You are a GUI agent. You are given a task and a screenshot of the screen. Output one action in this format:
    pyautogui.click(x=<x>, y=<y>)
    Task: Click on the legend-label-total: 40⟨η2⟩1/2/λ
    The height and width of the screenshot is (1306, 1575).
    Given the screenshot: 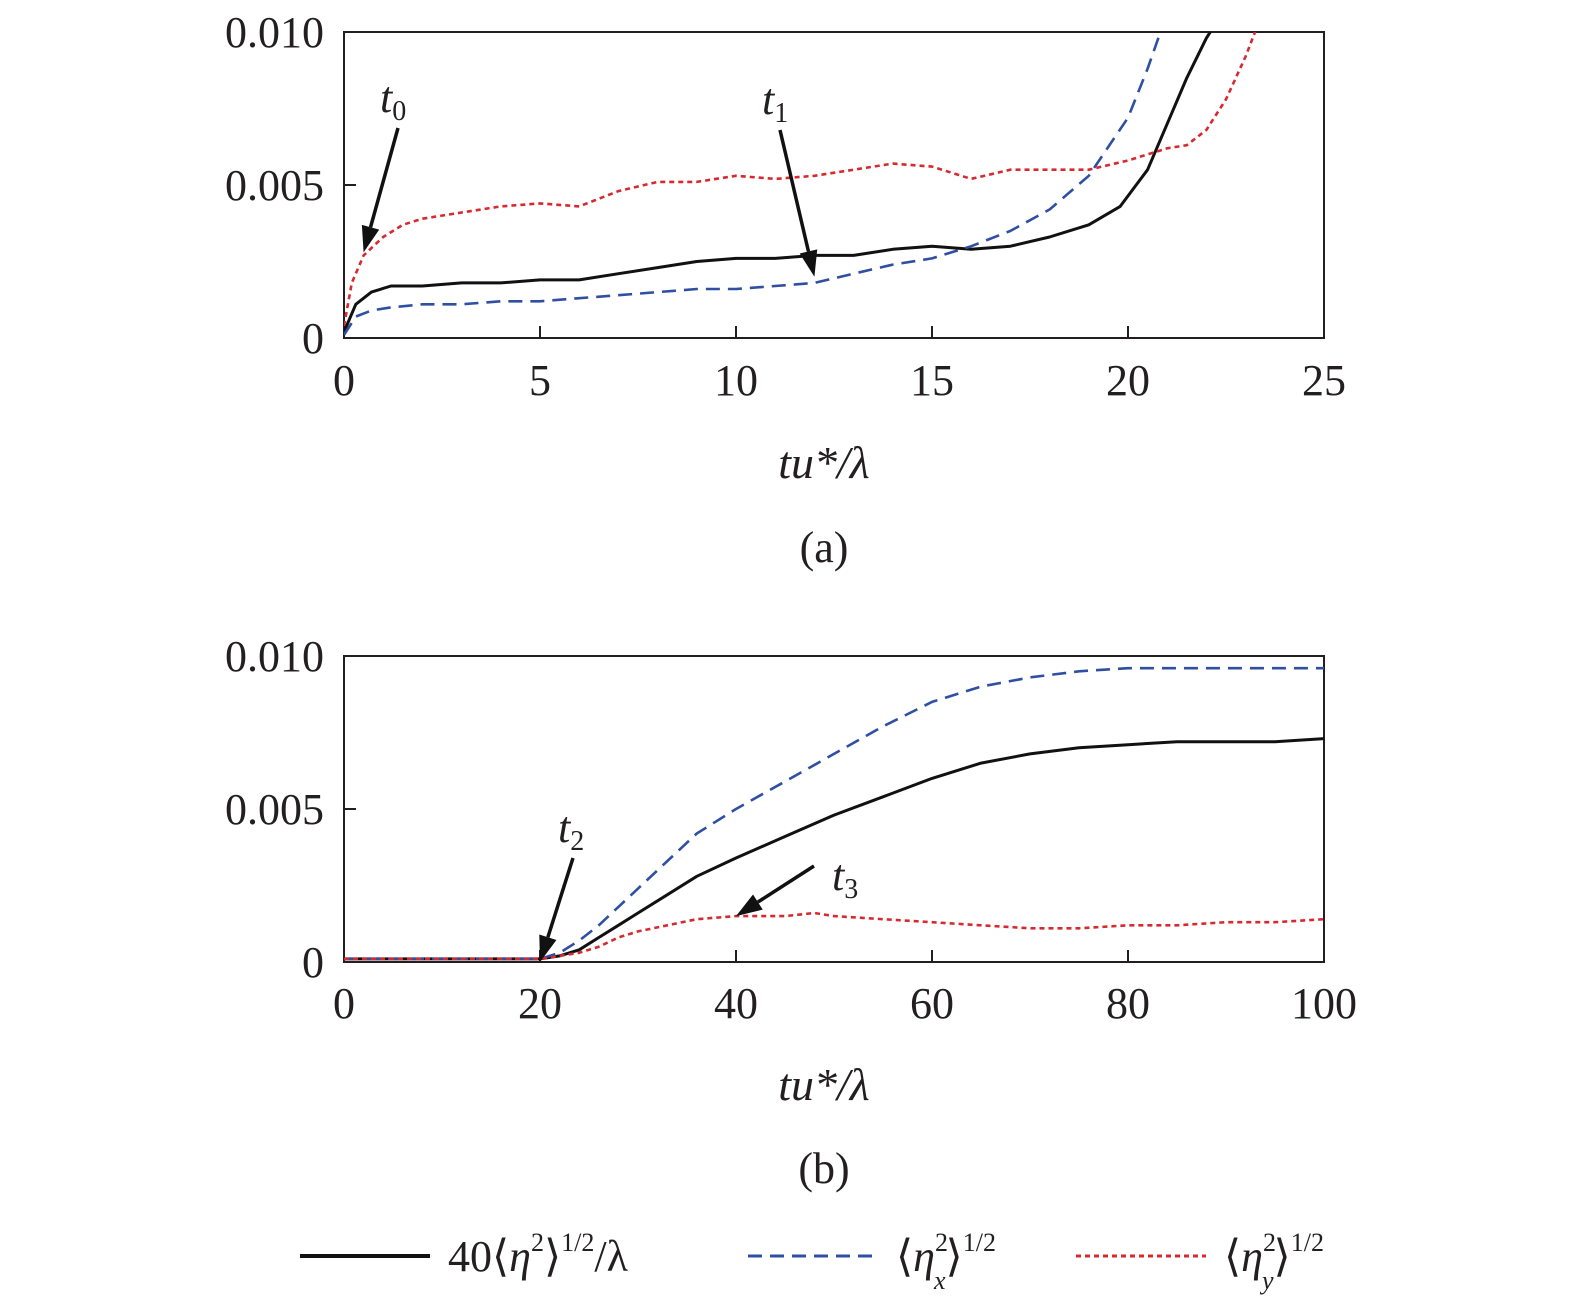 What is the action you would take?
    pyautogui.click(x=538, y=1254)
    